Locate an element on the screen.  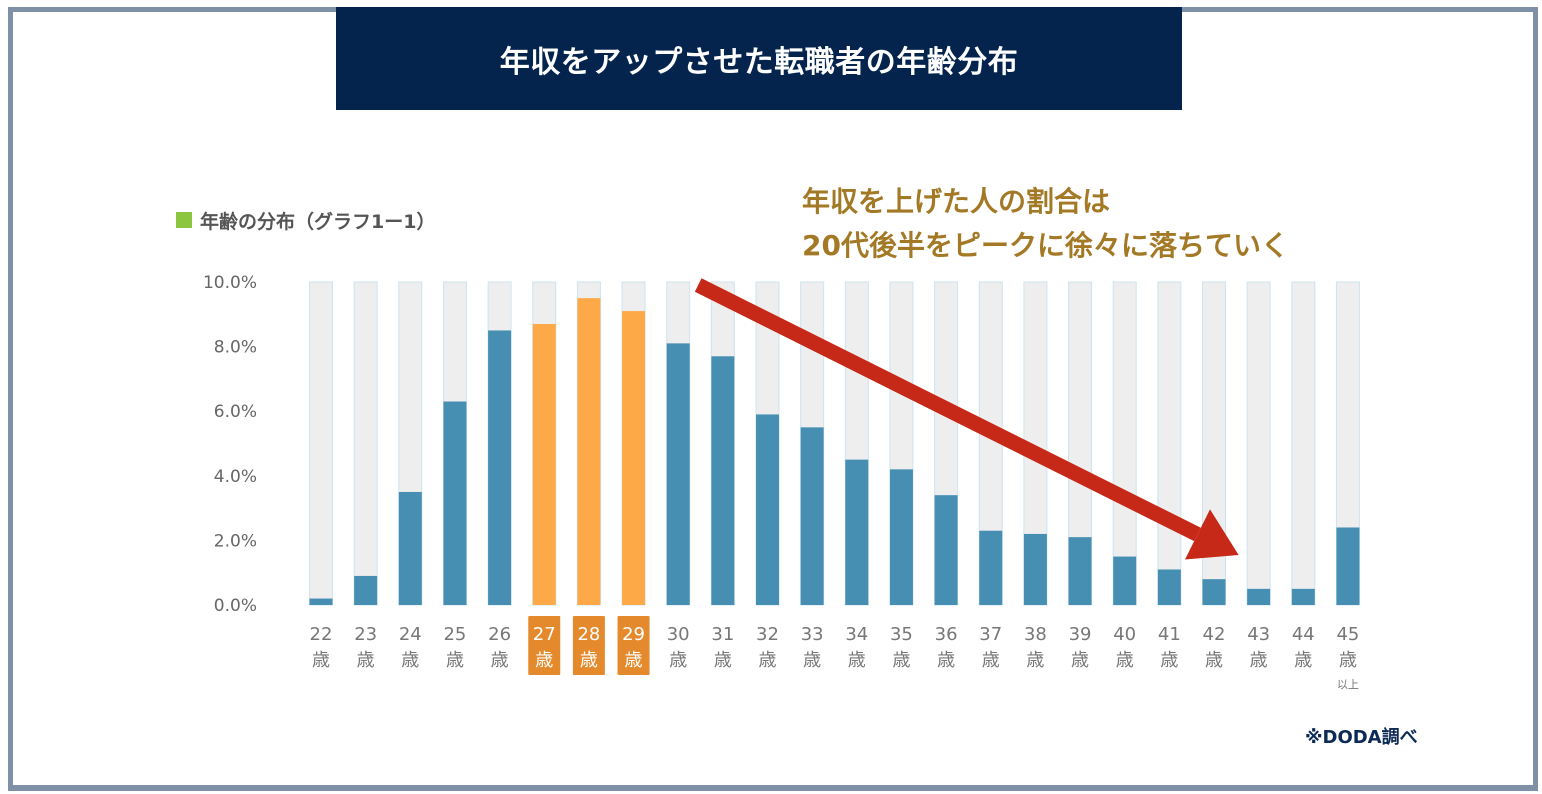
x-tick-label: 37 is located at coordinates (990, 634).